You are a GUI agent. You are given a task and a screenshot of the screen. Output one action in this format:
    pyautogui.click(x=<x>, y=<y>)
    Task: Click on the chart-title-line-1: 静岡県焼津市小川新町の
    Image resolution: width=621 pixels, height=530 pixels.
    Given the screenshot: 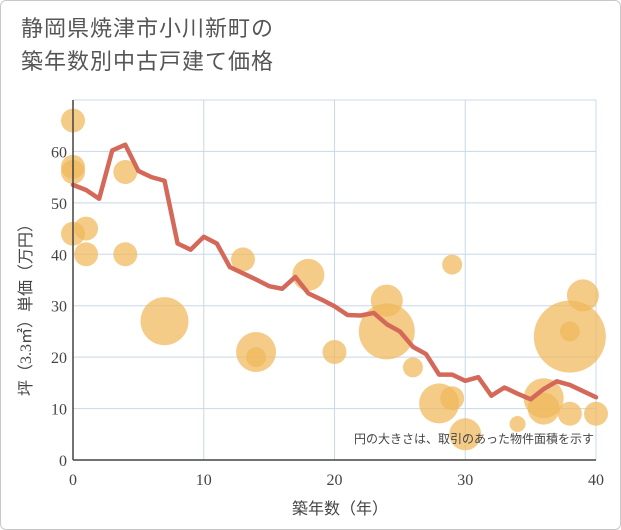 What is the action you would take?
    pyautogui.click(x=148, y=29)
    